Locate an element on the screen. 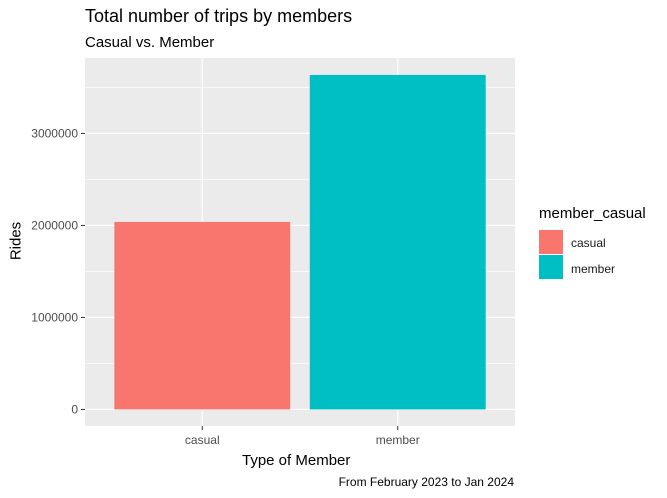 This screenshot has height=498, width=667. x-tick-label: casual is located at coordinates (202, 440).